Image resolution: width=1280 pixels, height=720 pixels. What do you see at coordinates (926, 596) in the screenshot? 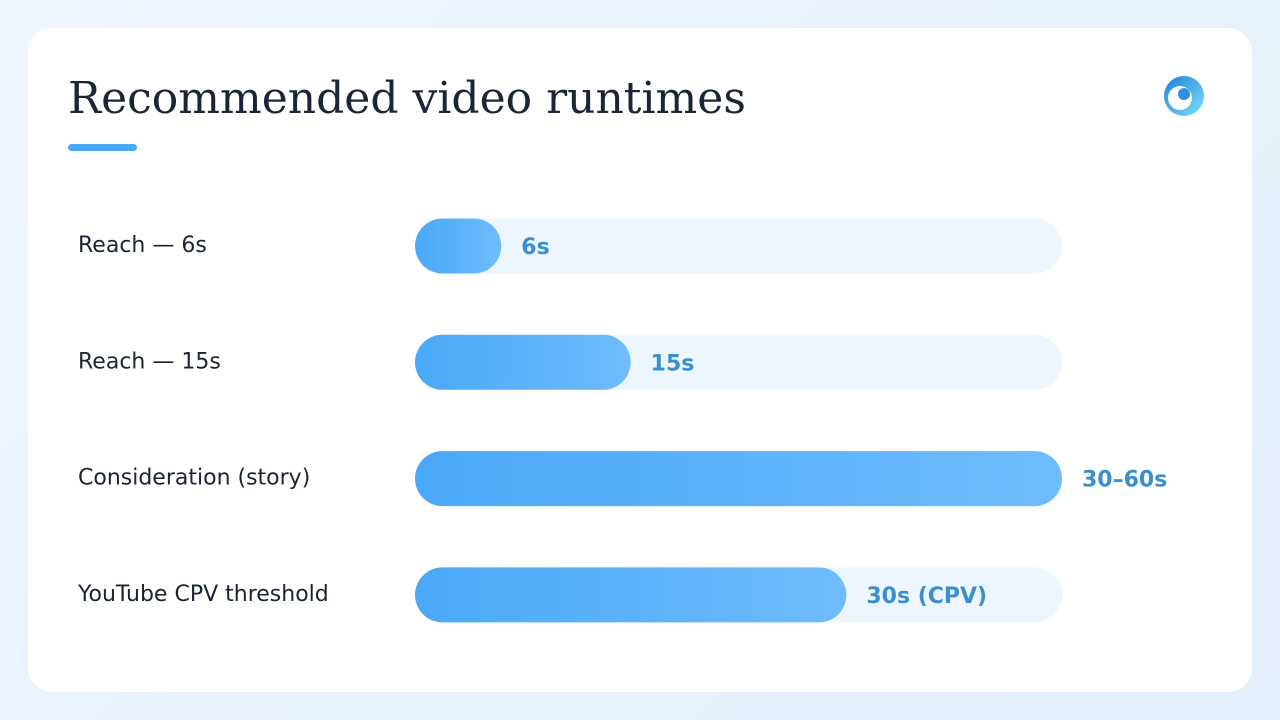
I see `value-label: 30s (CPV)` at bounding box center [926, 596].